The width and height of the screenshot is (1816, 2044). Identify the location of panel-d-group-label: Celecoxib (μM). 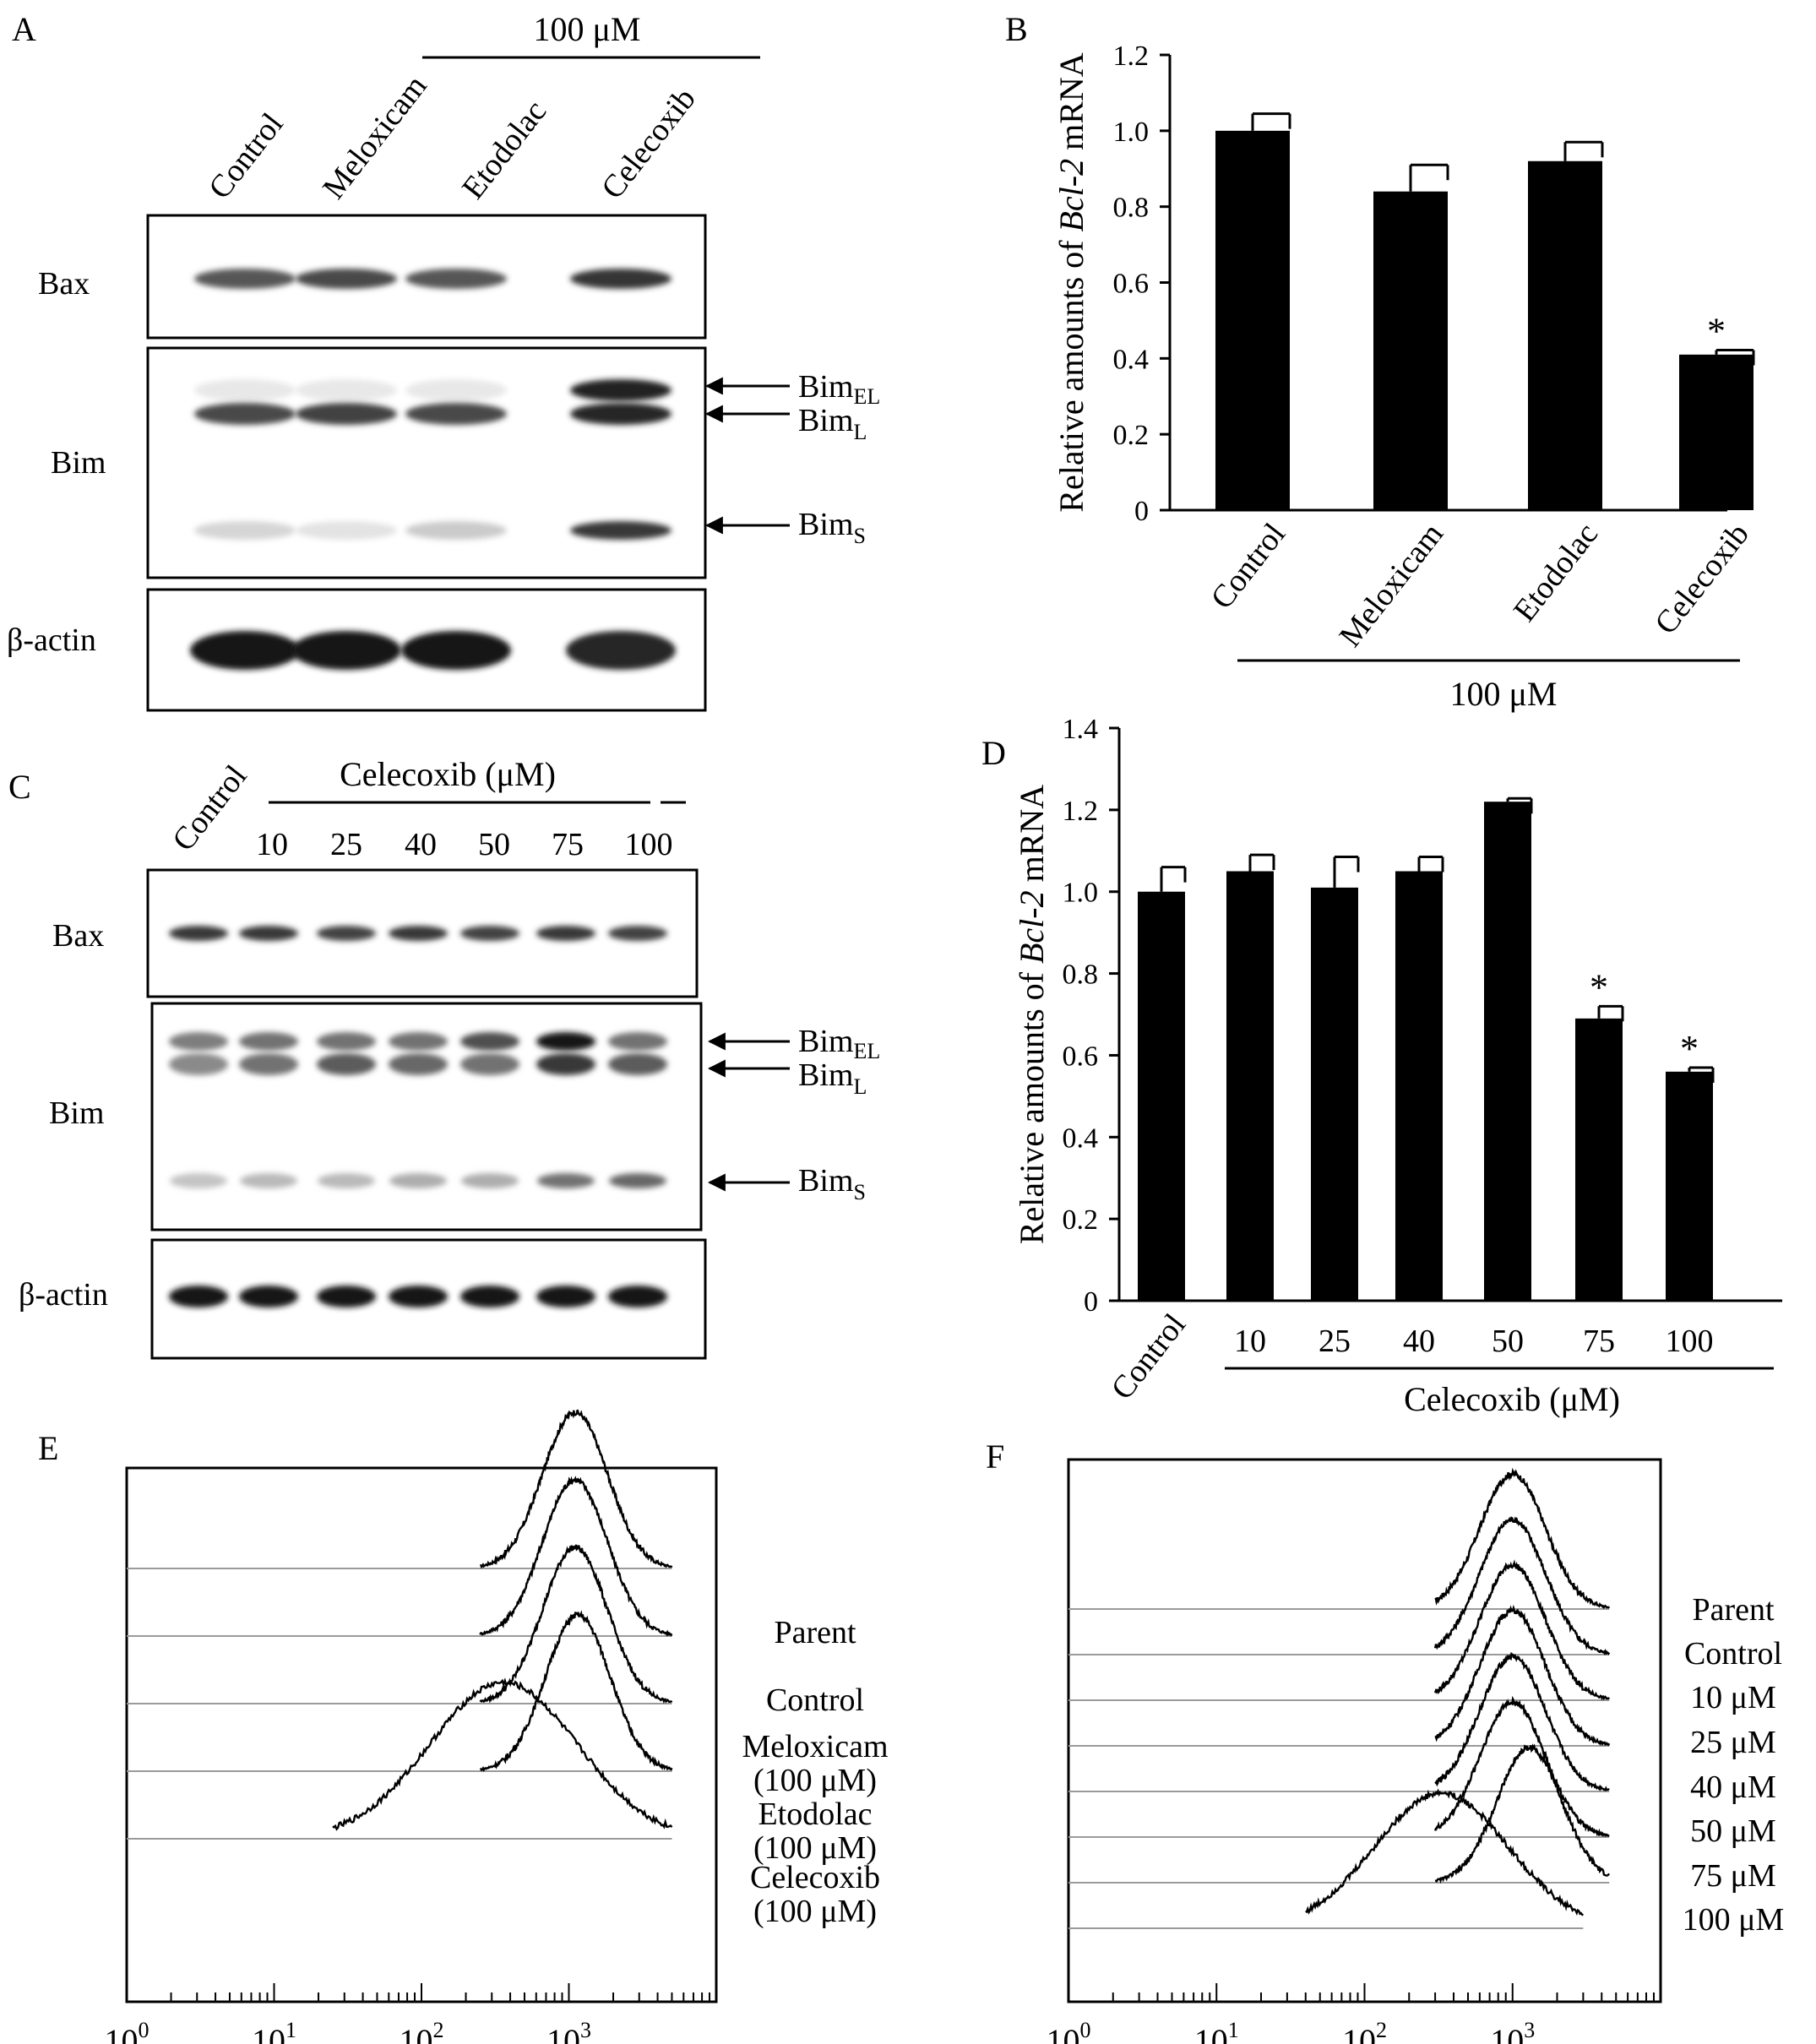
(1512, 1399).